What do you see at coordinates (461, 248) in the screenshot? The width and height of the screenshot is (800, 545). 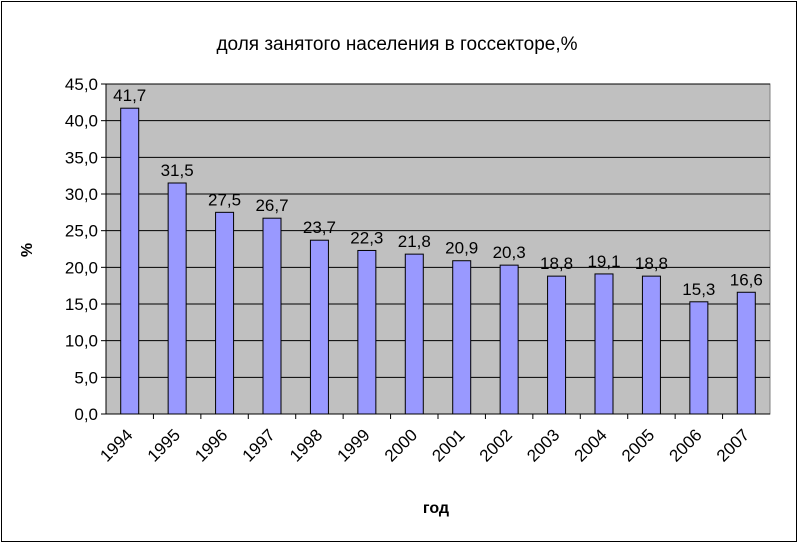 I see `data-label-2001: 20,9` at bounding box center [461, 248].